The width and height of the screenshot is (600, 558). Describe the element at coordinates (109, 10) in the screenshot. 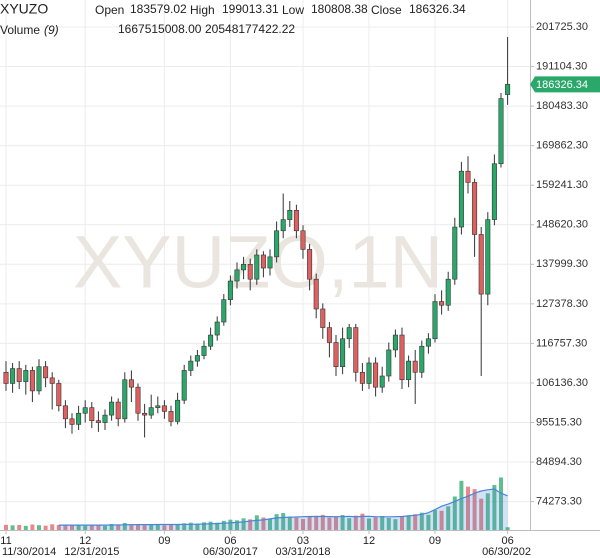

I see `open-label: Open` at that location.